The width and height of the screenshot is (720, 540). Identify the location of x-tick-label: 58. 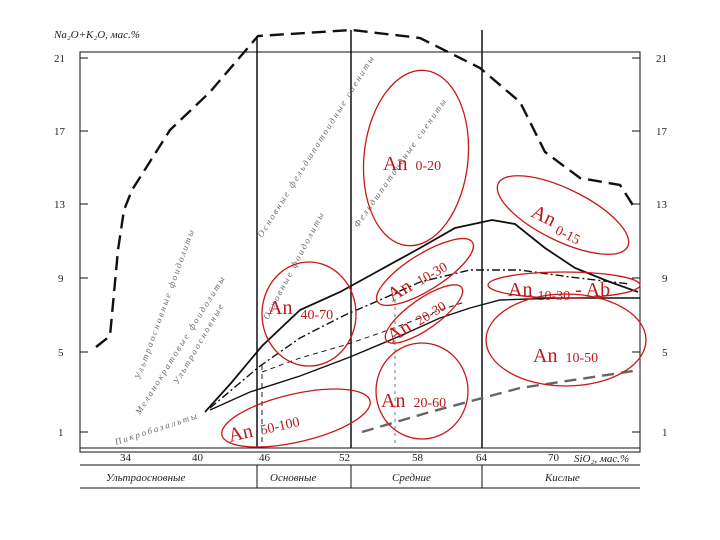
(418, 458).